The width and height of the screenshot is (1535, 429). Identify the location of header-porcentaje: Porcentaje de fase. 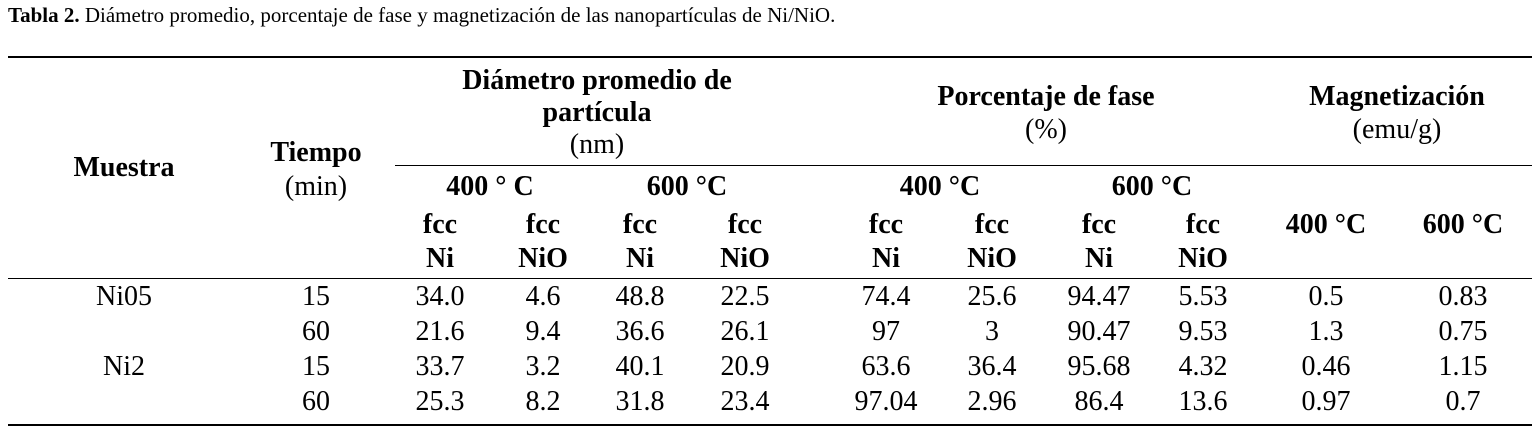
(1046, 96).